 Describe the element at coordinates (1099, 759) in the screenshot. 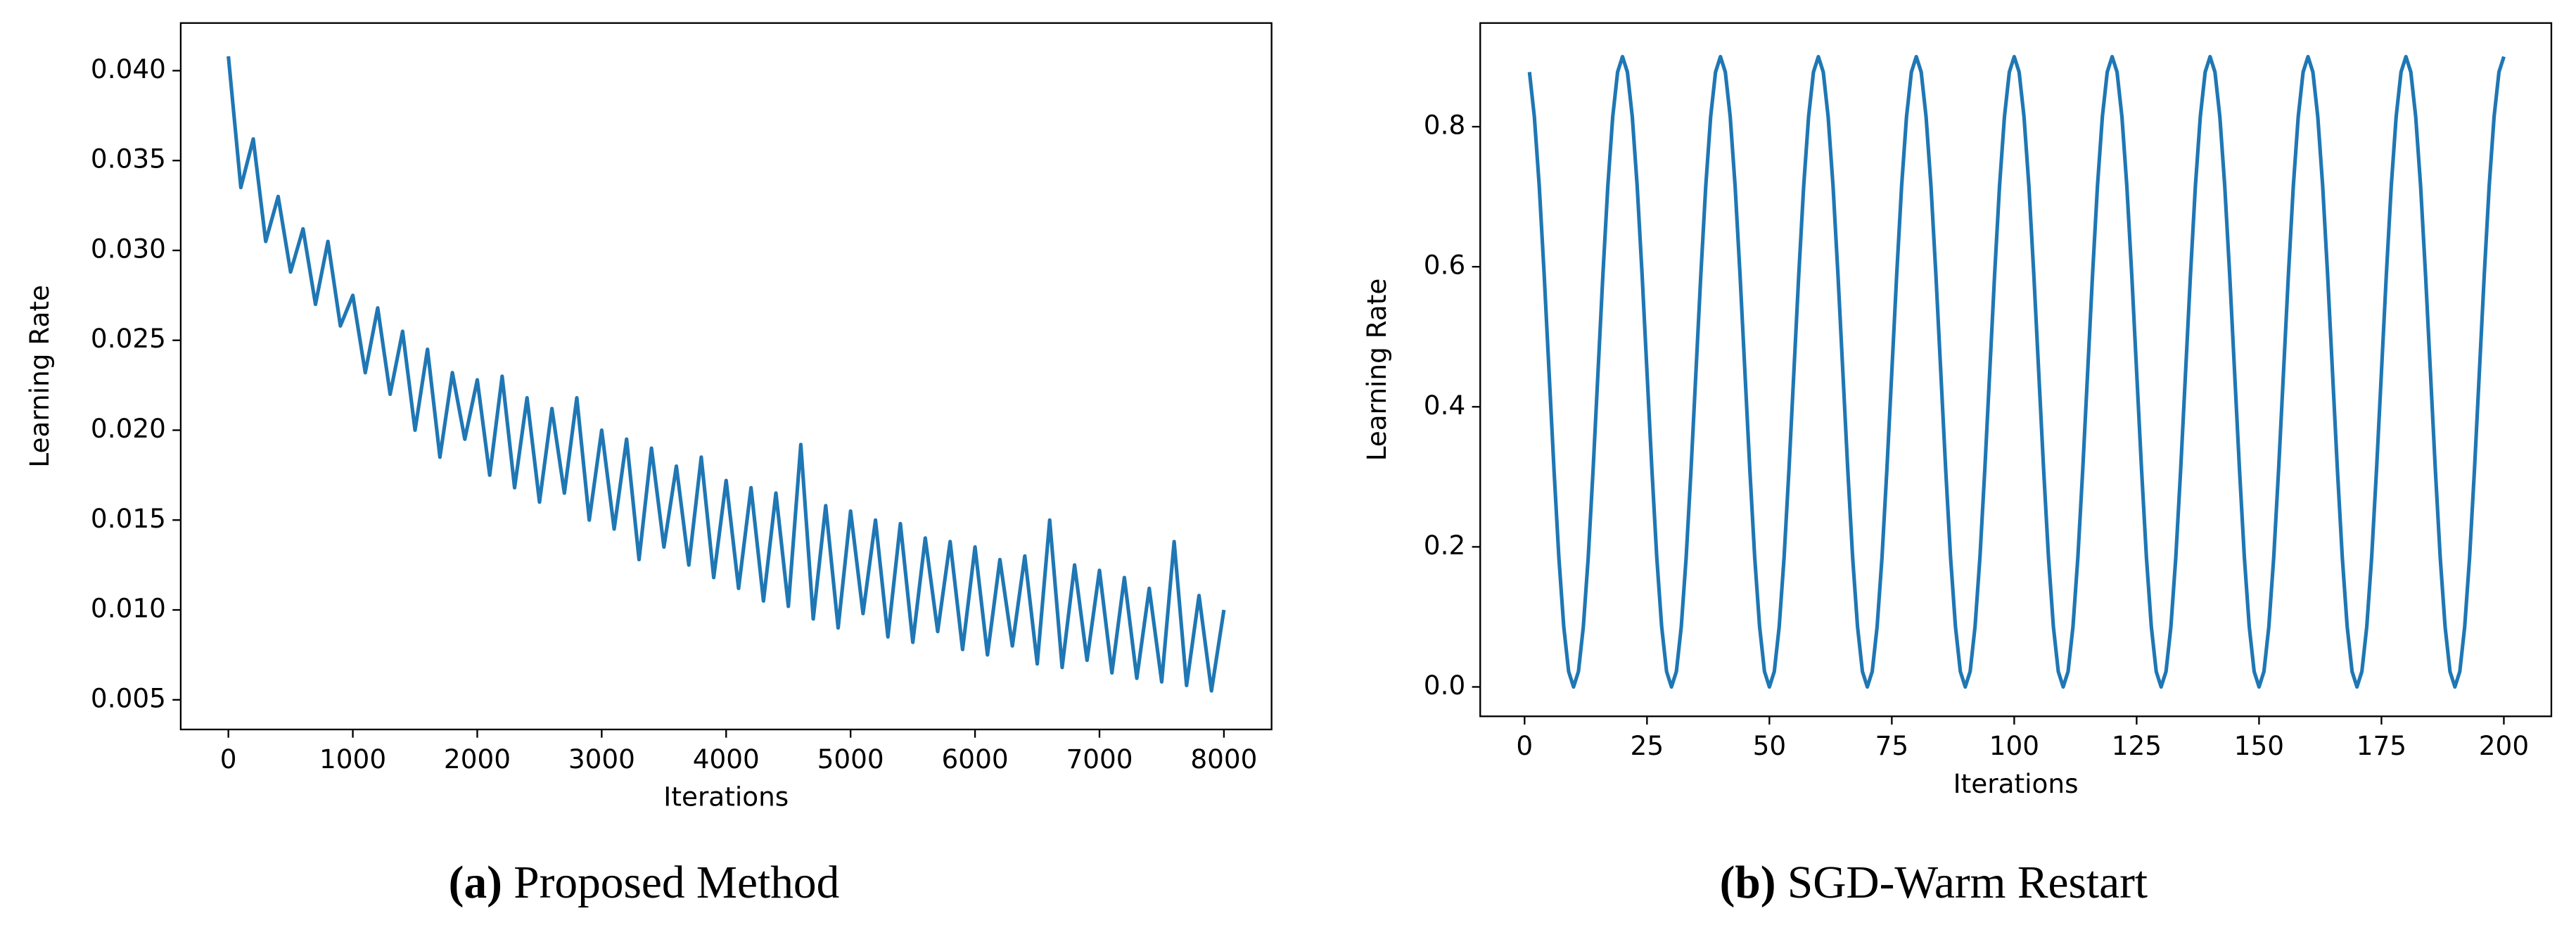

I see `x-tick-label: 7000` at that location.